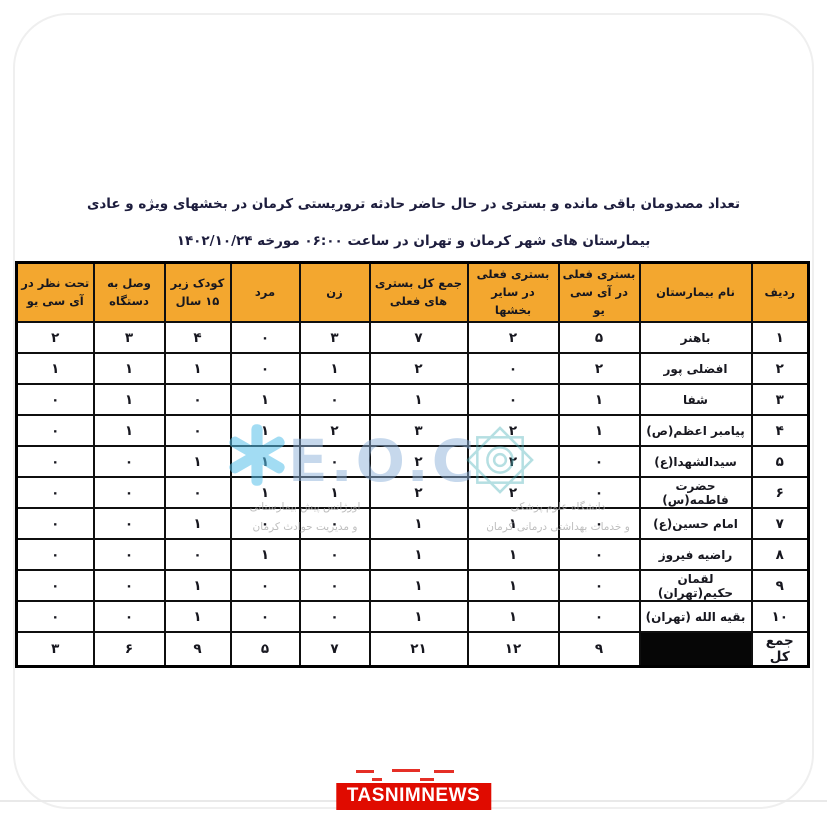 The width and height of the screenshot is (827, 827). What do you see at coordinates (780, 369) in the screenshot?
I see `cell-row: ۲` at bounding box center [780, 369].